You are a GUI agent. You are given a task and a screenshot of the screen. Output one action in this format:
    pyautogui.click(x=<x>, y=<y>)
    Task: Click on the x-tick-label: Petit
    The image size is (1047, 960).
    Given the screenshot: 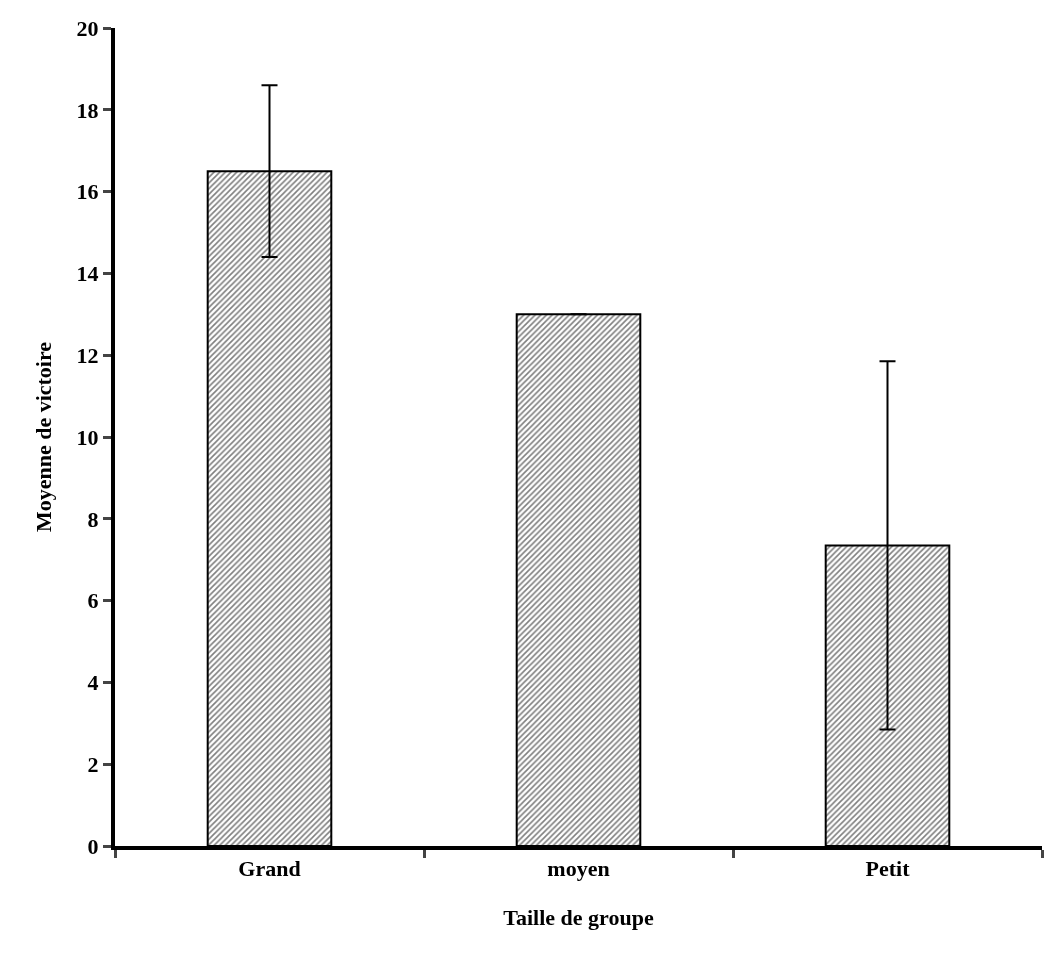 What is the action you would take?
    pyautogui.click(x=888, y=869)
    